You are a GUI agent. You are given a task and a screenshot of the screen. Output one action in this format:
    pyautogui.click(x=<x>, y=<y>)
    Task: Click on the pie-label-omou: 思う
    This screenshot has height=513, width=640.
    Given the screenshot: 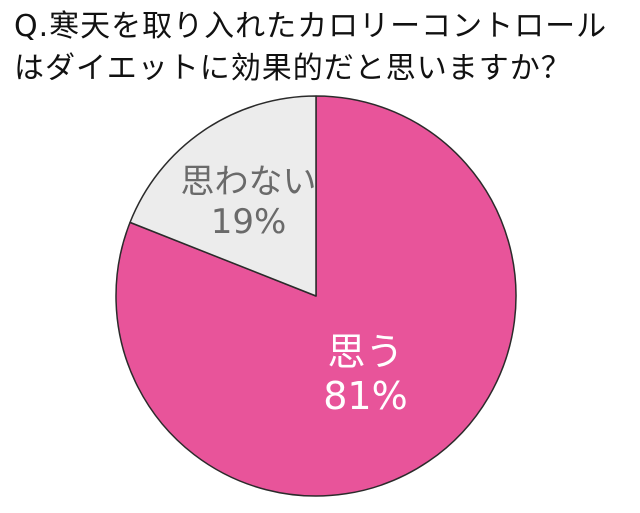 What is the action you would take?
    pyautogui.click(x=365, y=352)
    